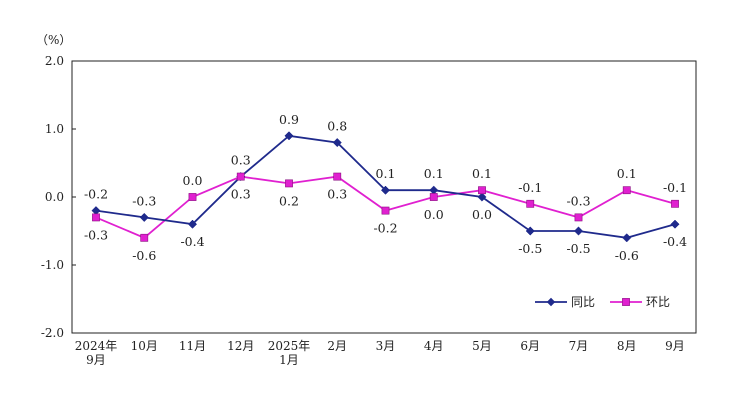 Image resolution: width=746 pixels, height=408 pixels. I want to click on series-0-data-label: 0.3, so click(241, 160).